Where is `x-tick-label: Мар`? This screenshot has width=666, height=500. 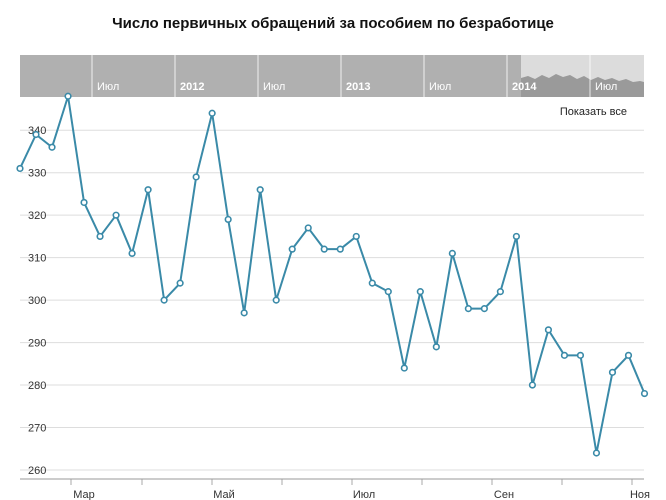
x-tick-label: Мар is located at coordinates (84, 494).